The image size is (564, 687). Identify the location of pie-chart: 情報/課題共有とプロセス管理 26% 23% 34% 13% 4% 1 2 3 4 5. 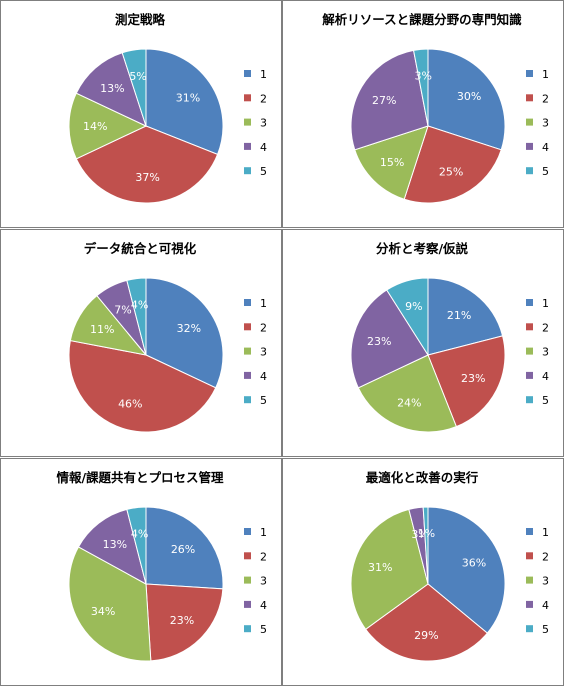
(161, 566).